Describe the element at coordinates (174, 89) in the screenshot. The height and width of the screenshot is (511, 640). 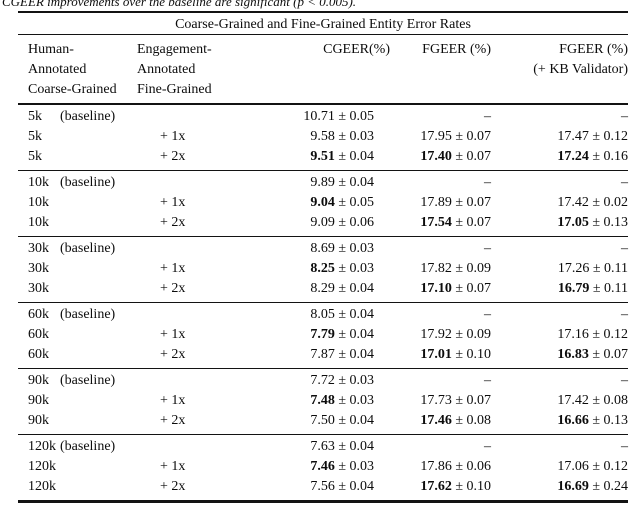
I see `header-line: Fine-Grained` at that location.